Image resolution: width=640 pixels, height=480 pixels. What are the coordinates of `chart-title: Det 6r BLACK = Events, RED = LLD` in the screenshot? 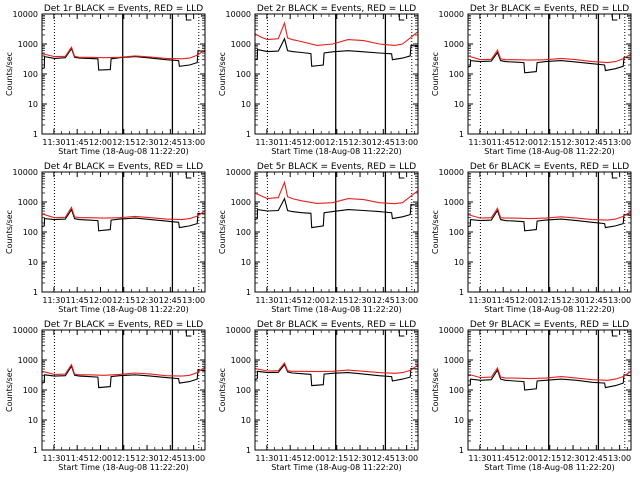 It's located at (549, 167).